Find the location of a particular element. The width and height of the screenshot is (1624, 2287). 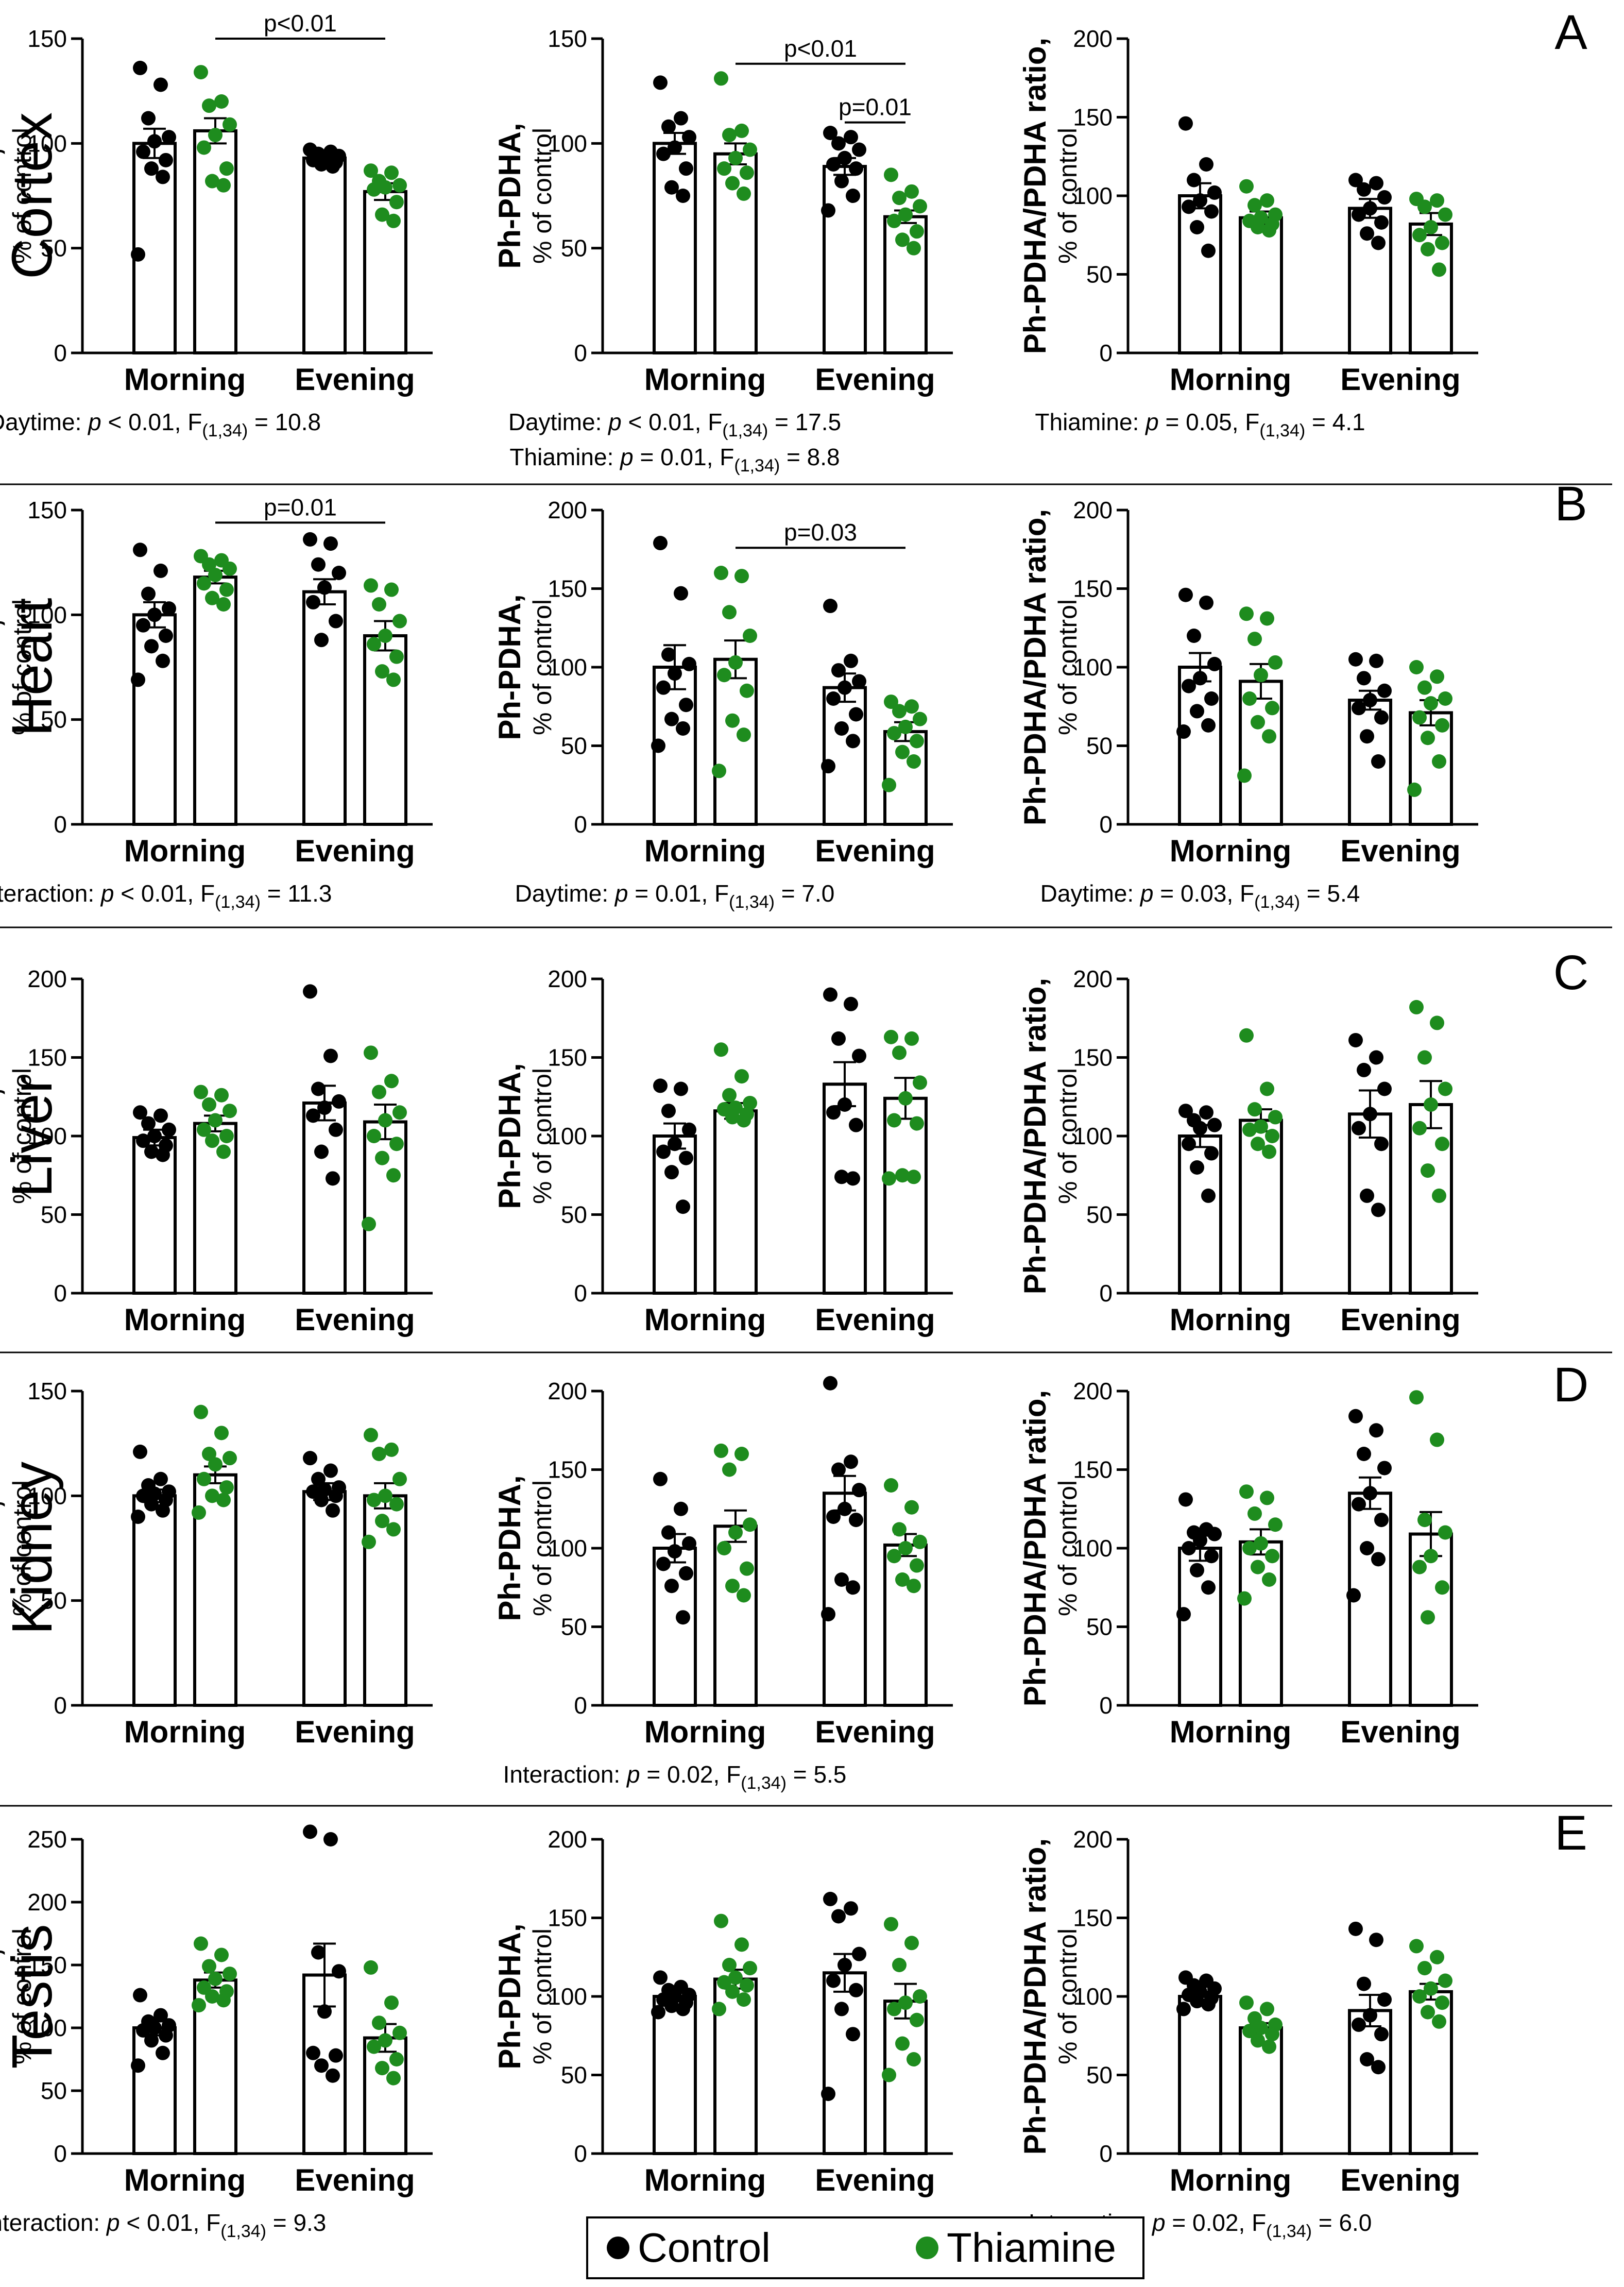

tissue-label-testis: Testis is located at coordinates (32, 1996).